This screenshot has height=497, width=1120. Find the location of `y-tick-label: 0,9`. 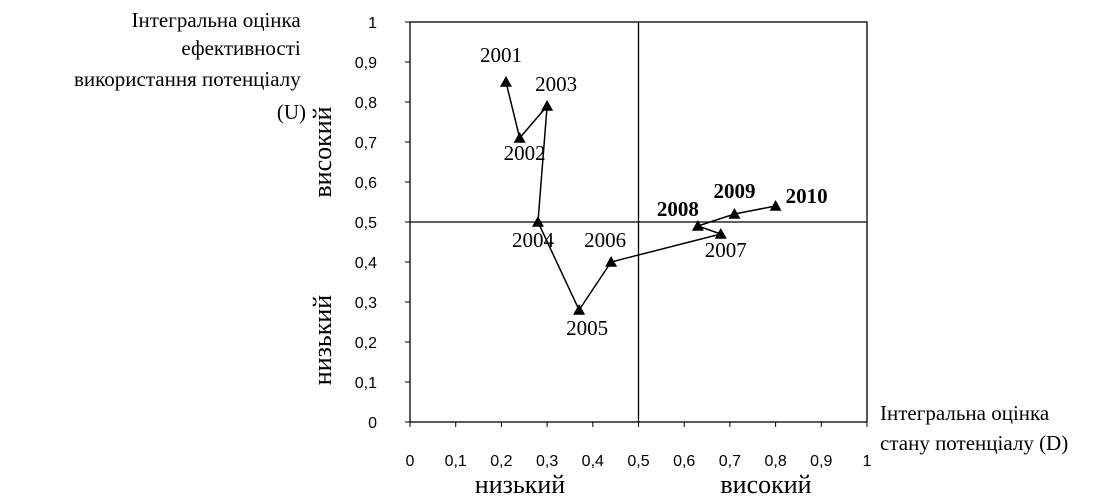

y-tick-label: 0,9 is located at coordinates (366, 63).